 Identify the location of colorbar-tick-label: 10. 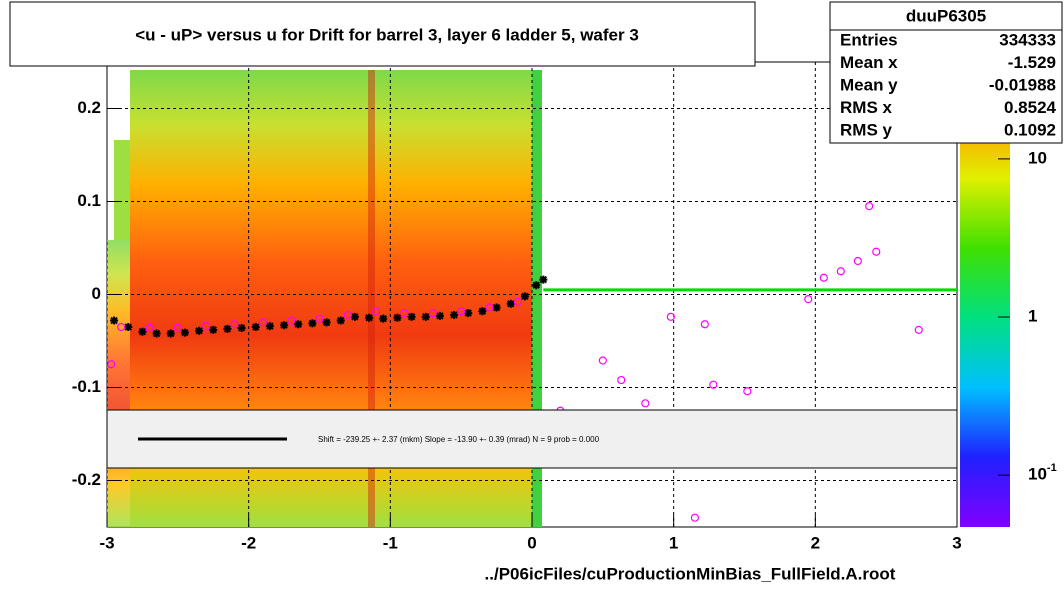
(1037, 157).